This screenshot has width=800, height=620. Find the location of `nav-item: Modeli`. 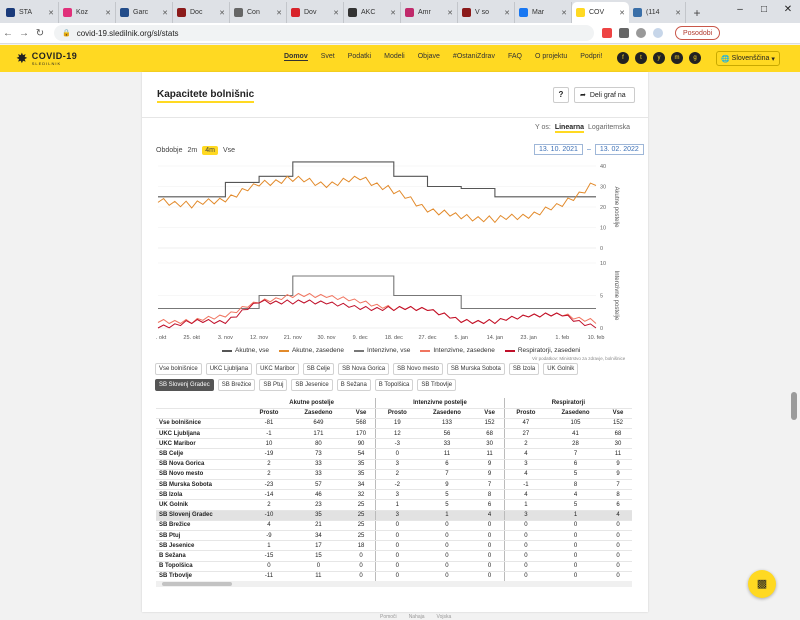

nav-item: Modeli is located at coordinates (394, 56).